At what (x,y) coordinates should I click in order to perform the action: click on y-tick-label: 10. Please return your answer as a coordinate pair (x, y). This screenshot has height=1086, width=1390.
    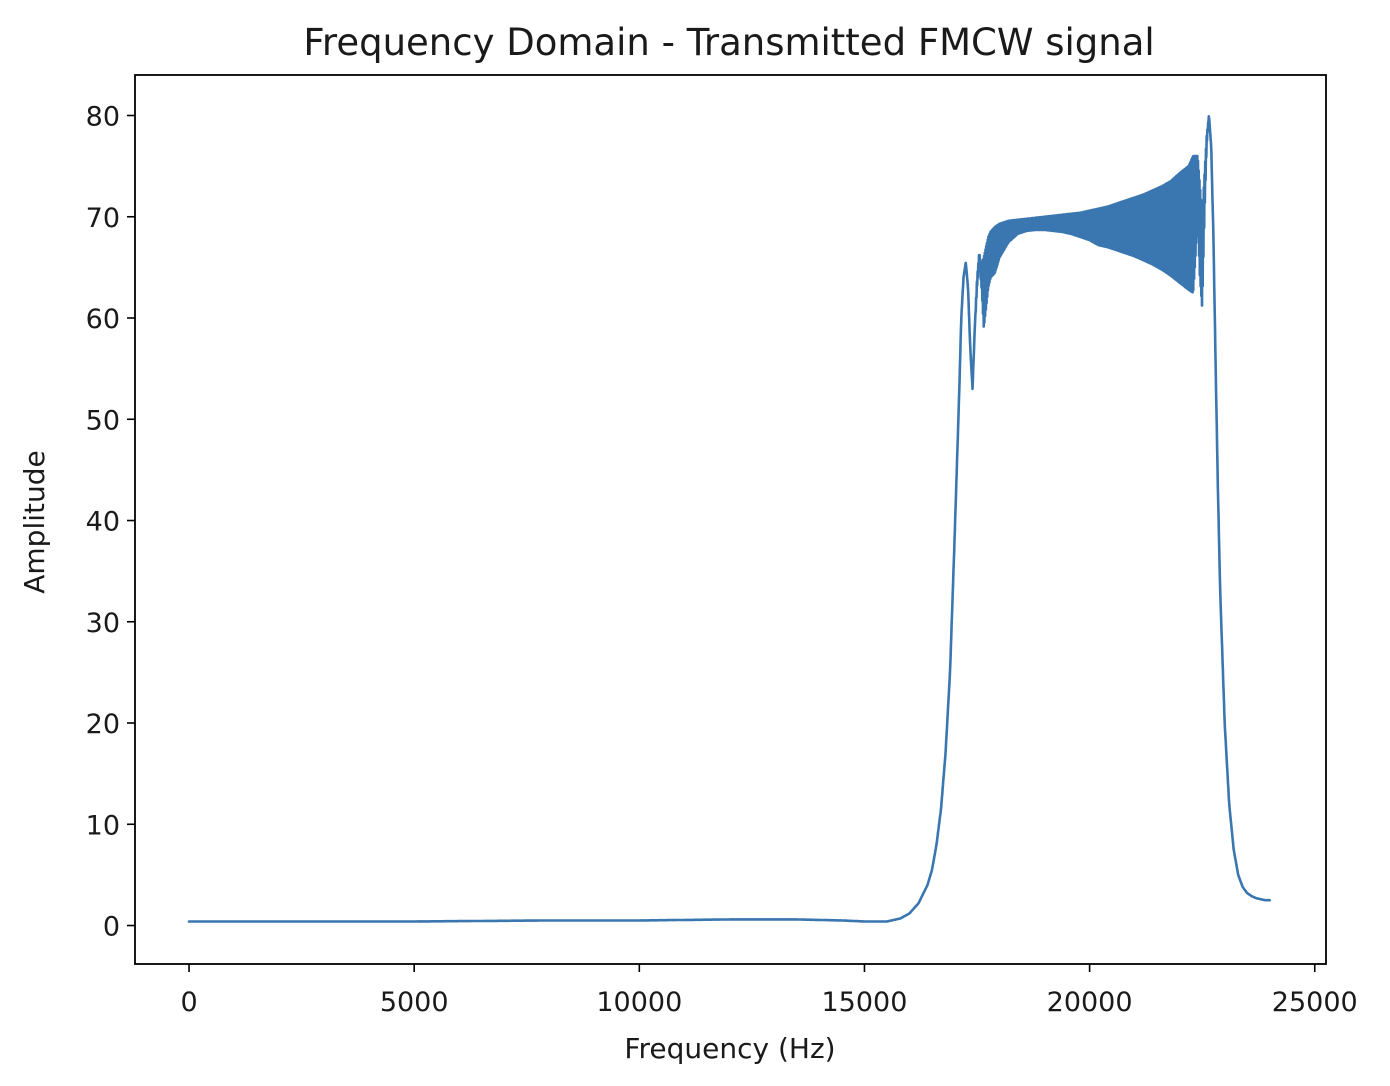
    Looking at the image, I should click on (103, 825).